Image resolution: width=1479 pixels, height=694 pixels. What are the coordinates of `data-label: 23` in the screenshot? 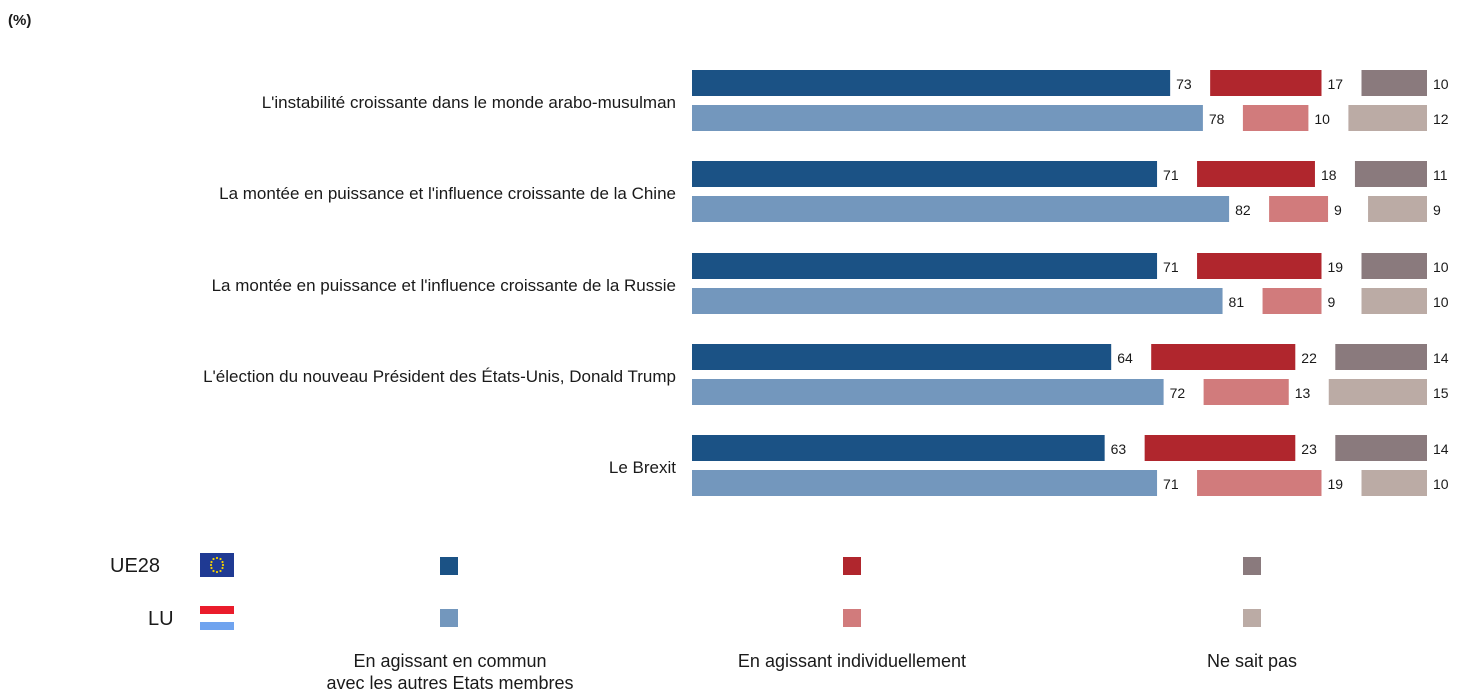 It's located at (1309, 449).